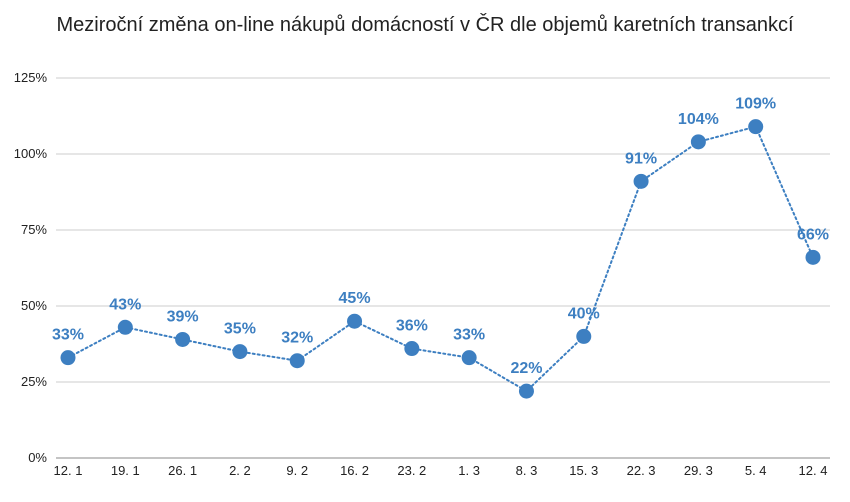 The width and height of the screenshot is (850, 502). Describe the element at coordinates (641, 158) in the screenshot. I see `data-label: 91%` at that location.